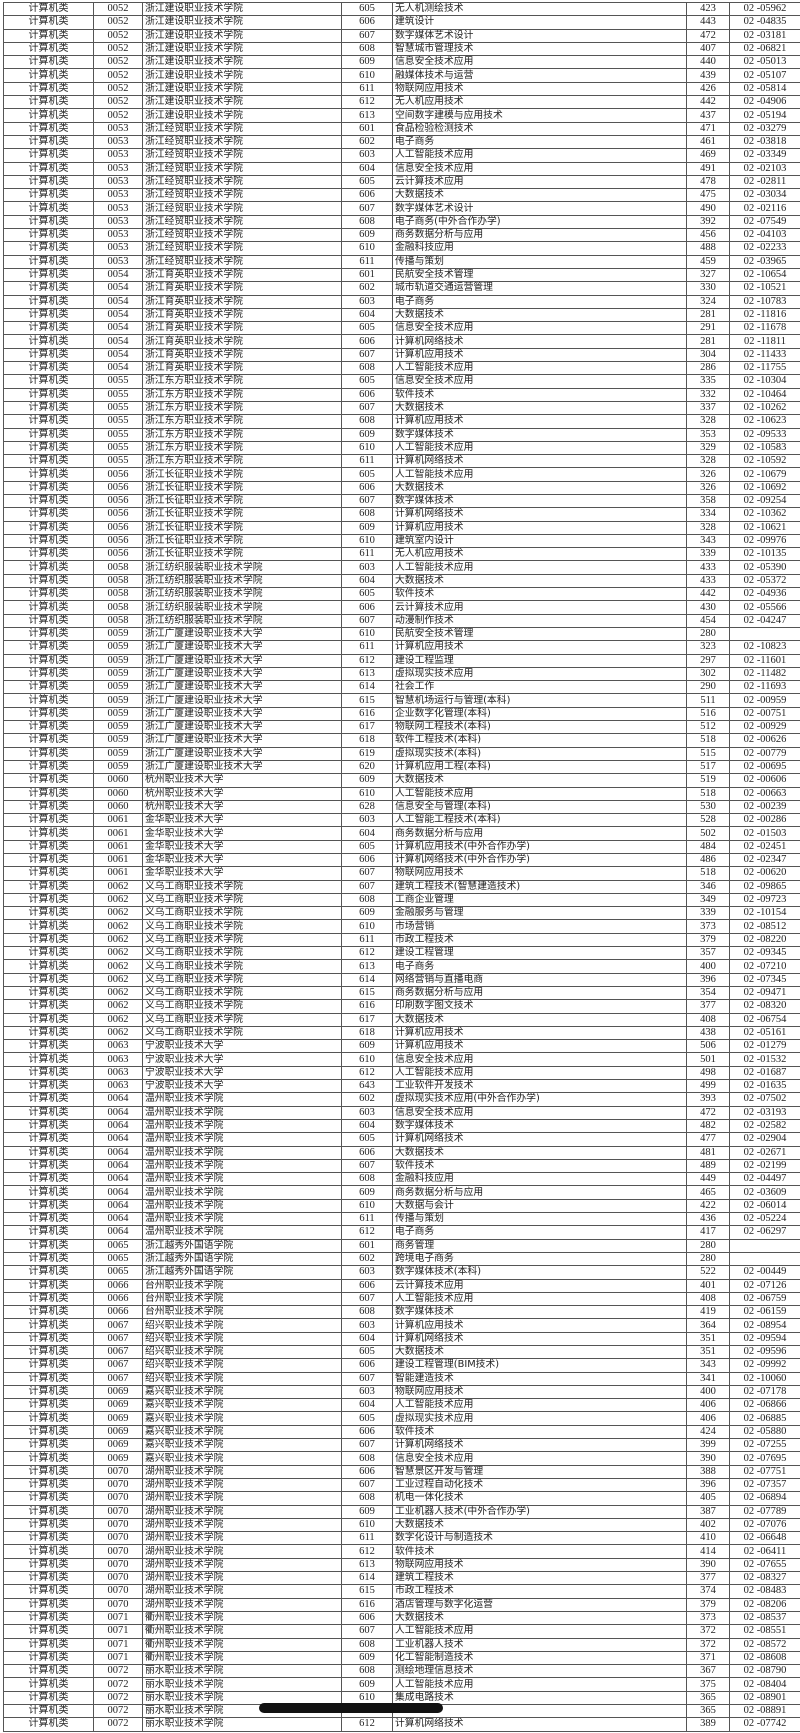 The image size is (800, 1733). What do you see at coordinates (539, 873) in the screenshot?
I see `major-name-cell: 物联网应用技术` at bounding box center [539, 873].